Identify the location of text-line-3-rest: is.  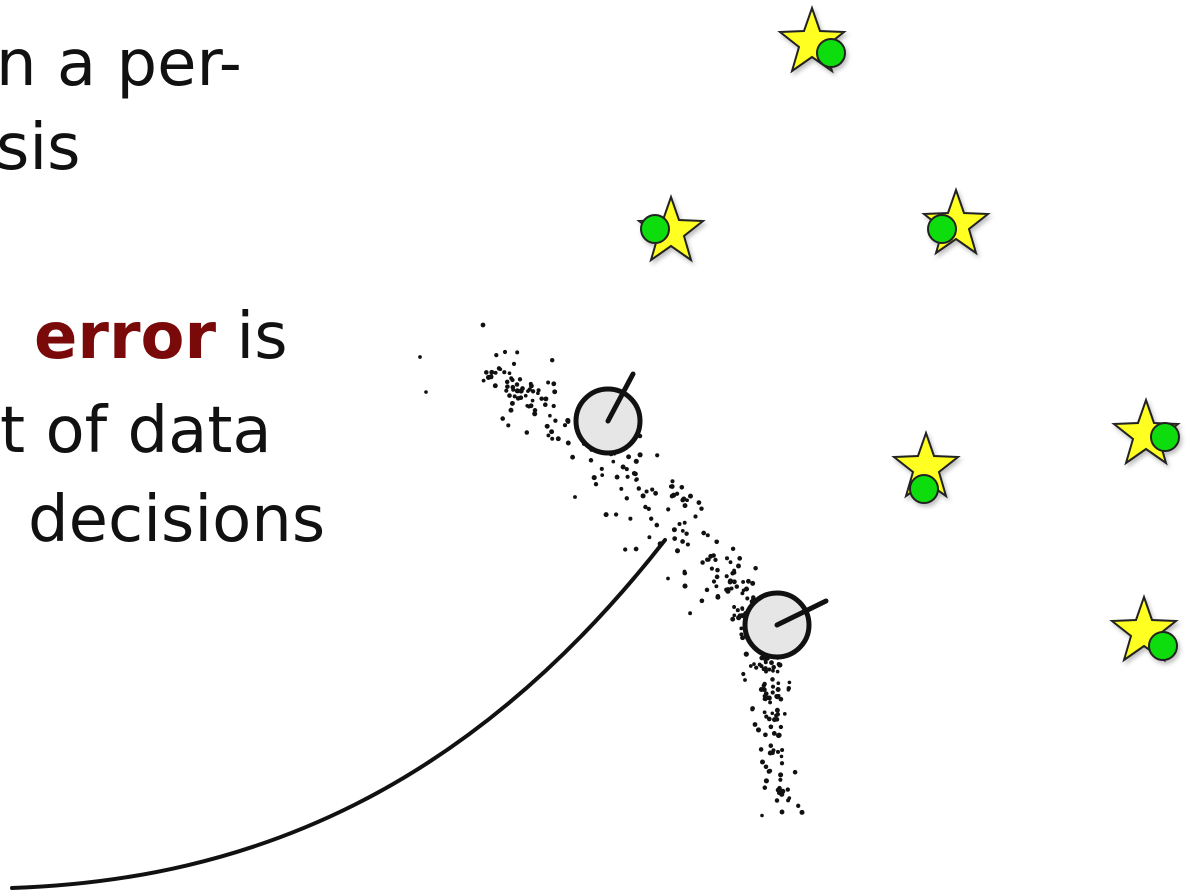
(252, 337).